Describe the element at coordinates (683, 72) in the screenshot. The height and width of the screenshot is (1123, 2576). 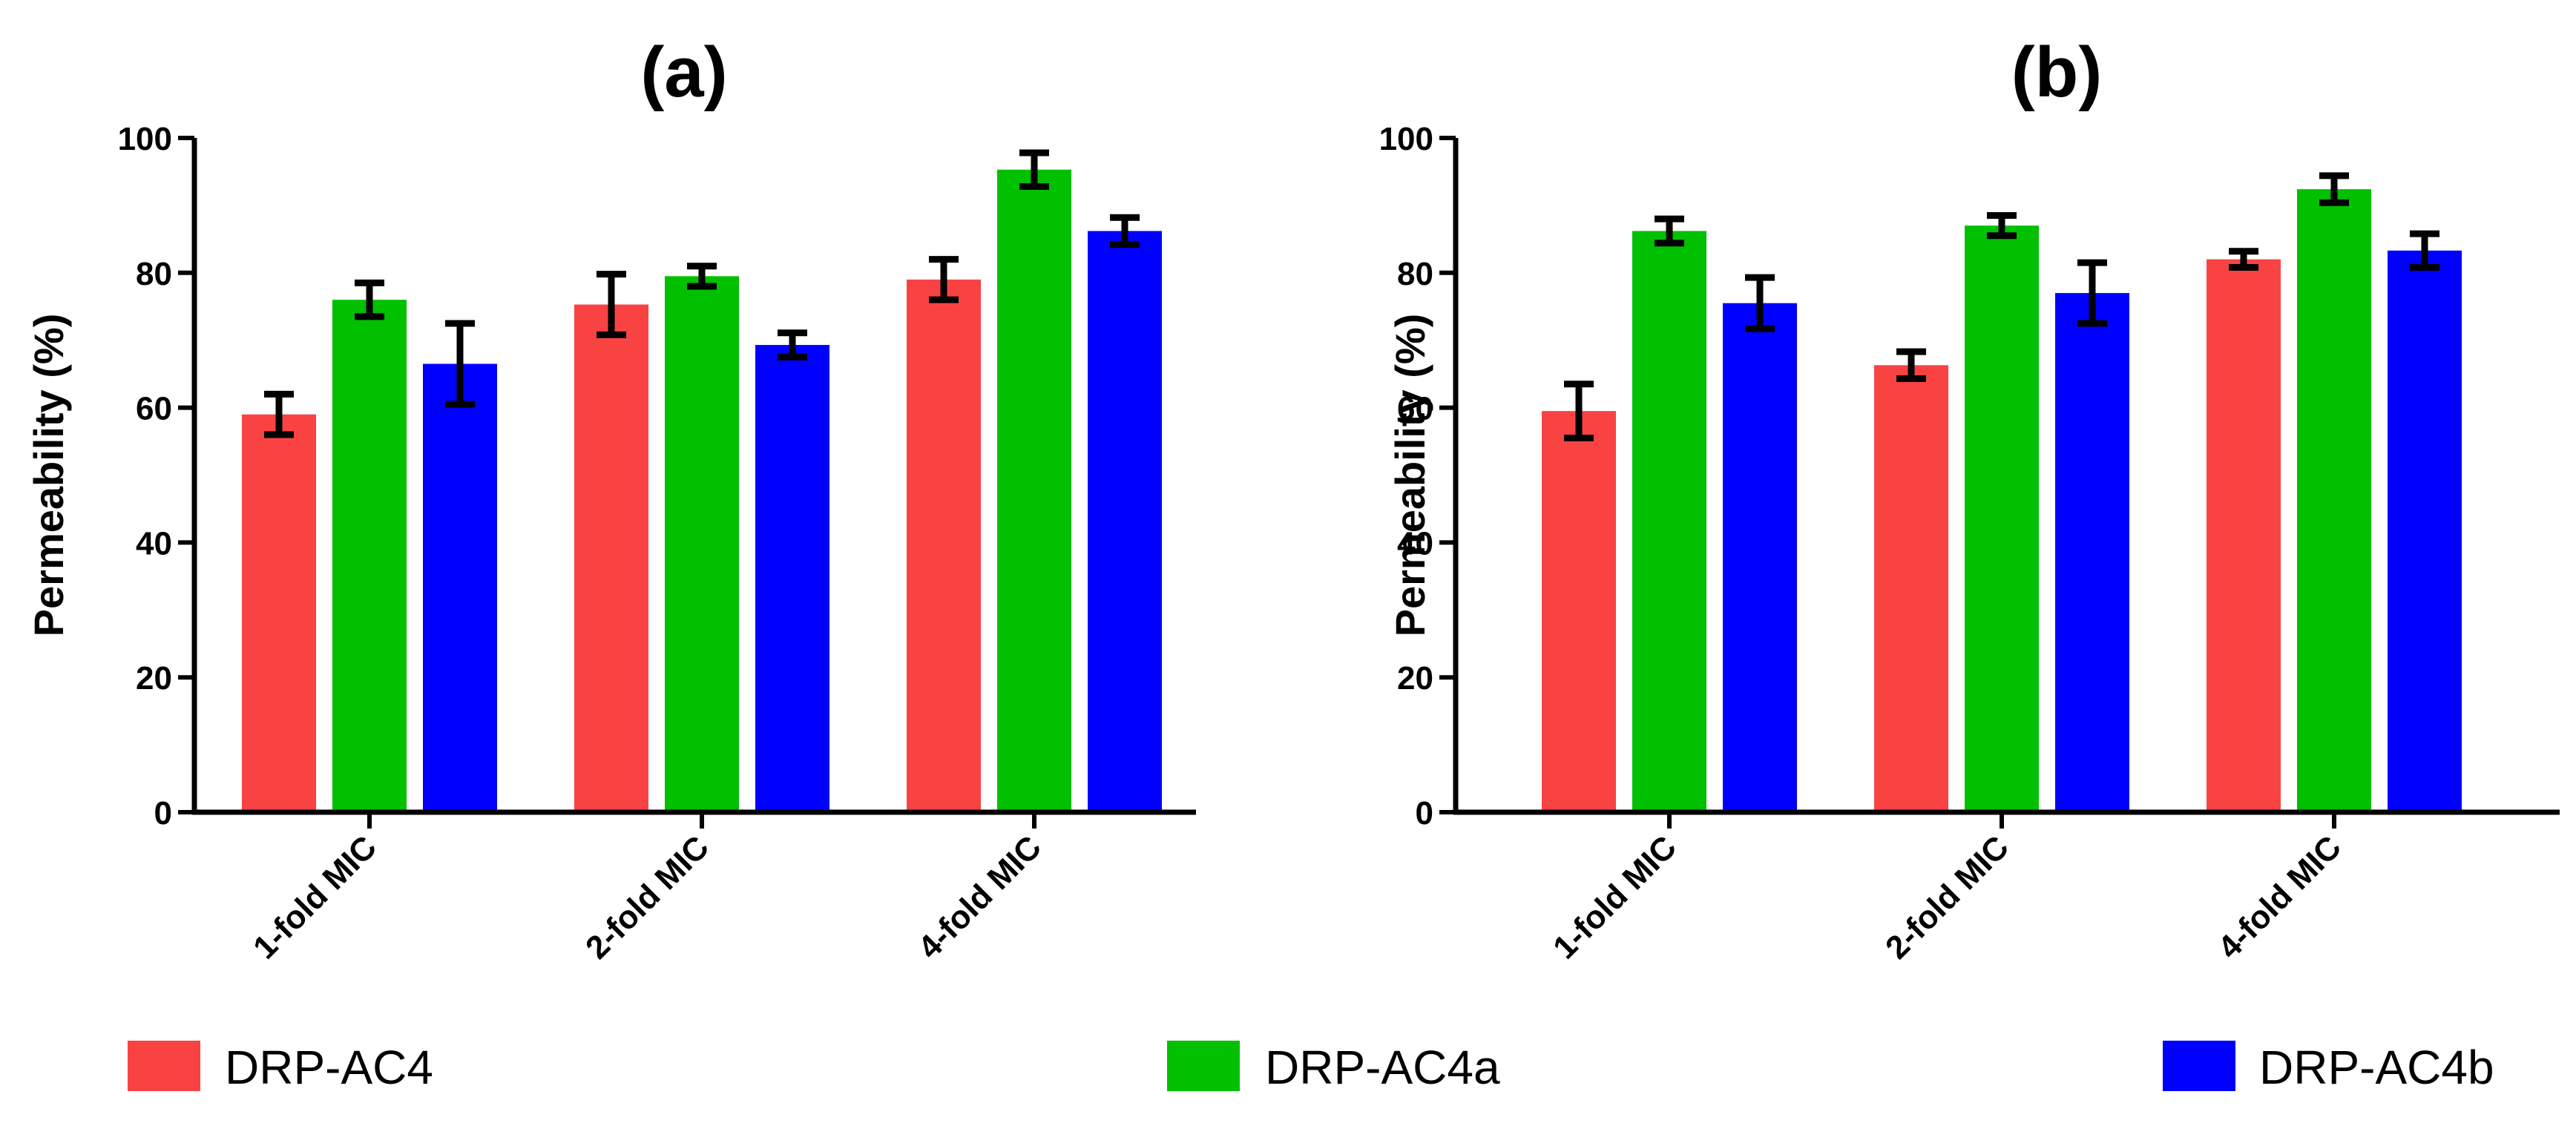
I see `chart-title: (a)` at that location.